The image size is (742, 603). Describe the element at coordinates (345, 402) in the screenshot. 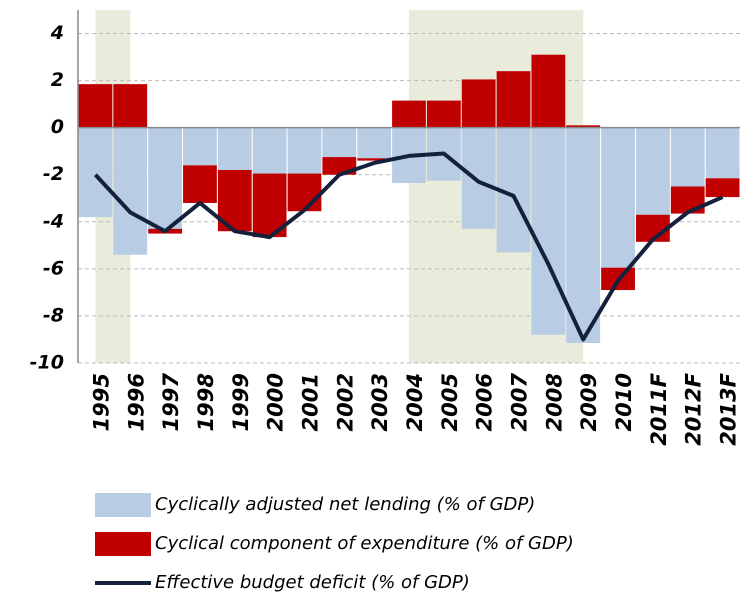

I see `x-tick-label: 2002` at that location.